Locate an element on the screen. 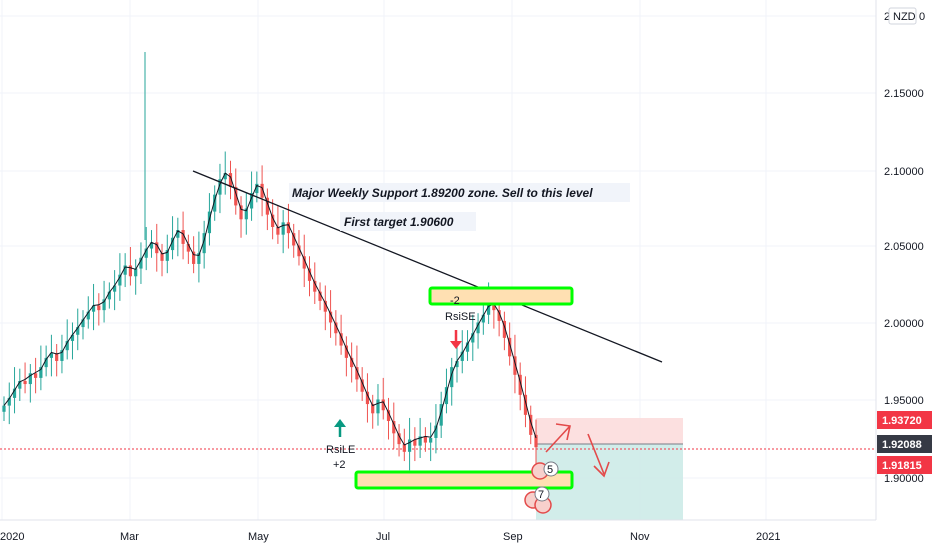 This screenshot has width=932, height=550. projection-arrow-down-icon is located at coordinates (598, 455).